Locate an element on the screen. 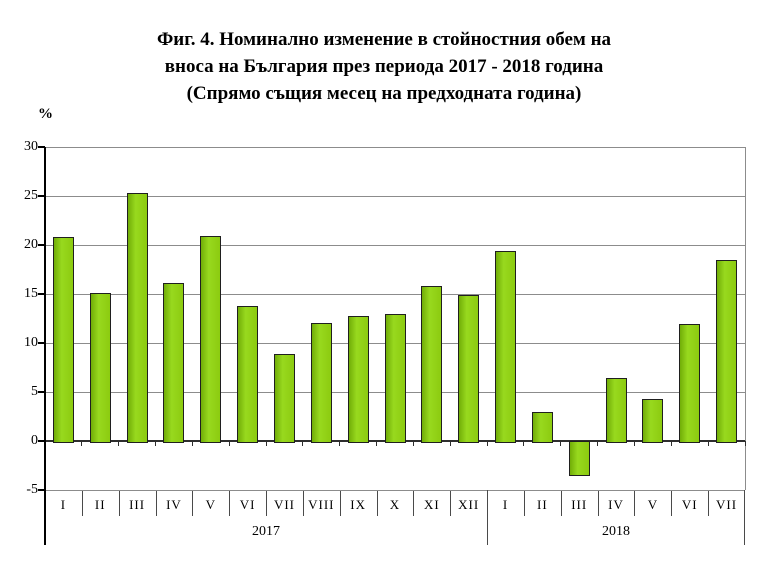 This screenshot has height=567, width=768. gridline--5 is located at coordinates (395, 490).